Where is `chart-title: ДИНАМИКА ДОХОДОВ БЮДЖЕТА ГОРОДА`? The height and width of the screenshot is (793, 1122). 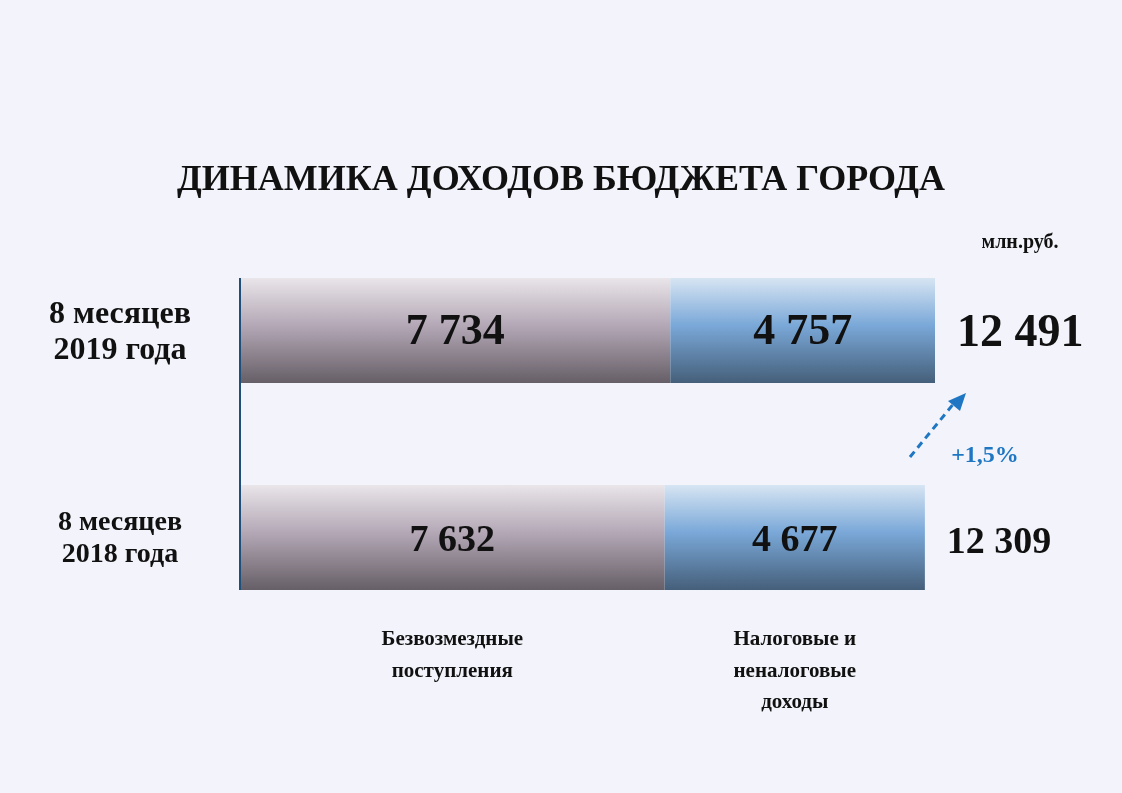 chart-title: ДИНАМИКА ДОХОДОВ БЮДЖЕТА ГОРОДА is located at coordinates (561, 178).